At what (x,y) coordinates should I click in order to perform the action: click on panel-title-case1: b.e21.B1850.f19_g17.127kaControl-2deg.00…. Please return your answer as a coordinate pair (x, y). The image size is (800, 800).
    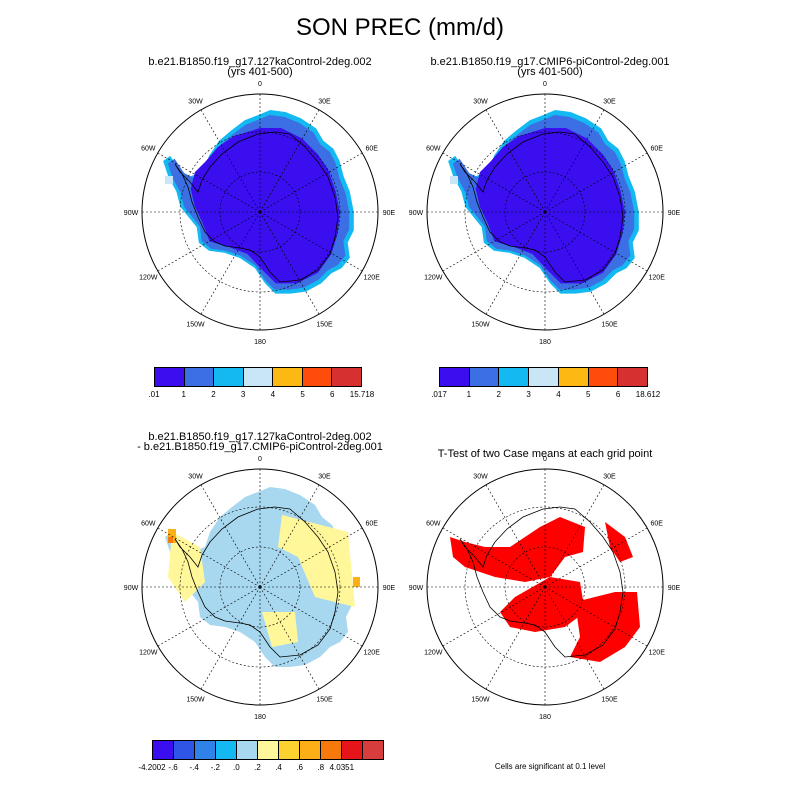
    Looking at the image, I should click on (260, 67).